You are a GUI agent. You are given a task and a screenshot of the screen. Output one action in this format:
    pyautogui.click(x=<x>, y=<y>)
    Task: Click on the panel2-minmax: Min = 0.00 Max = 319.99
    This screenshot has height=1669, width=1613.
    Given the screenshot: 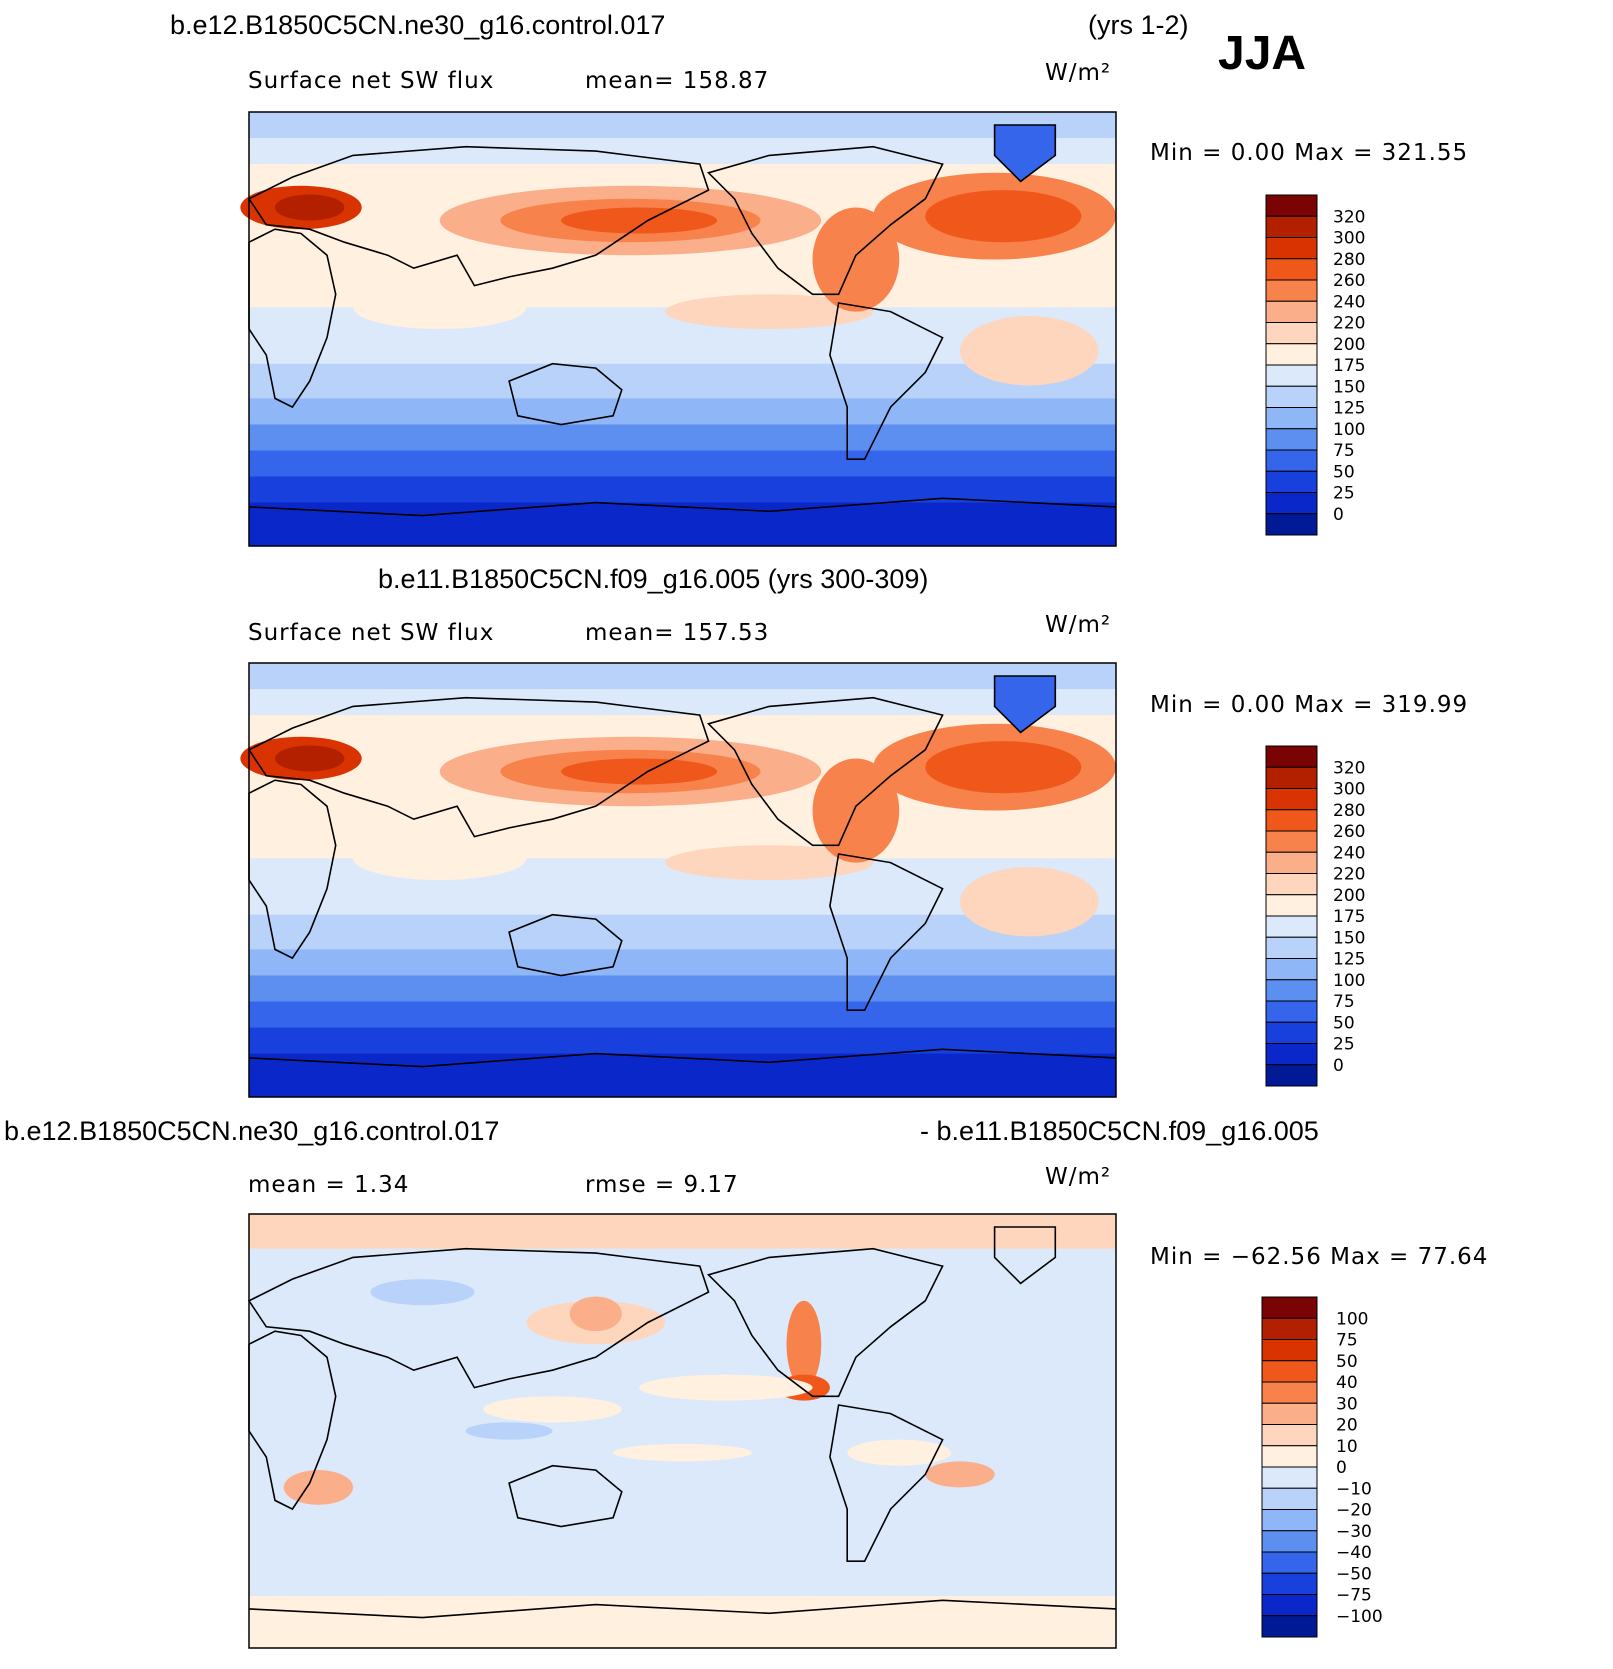 What is the action you would take?
    pyautogui.click(x=1309, y=705)
    